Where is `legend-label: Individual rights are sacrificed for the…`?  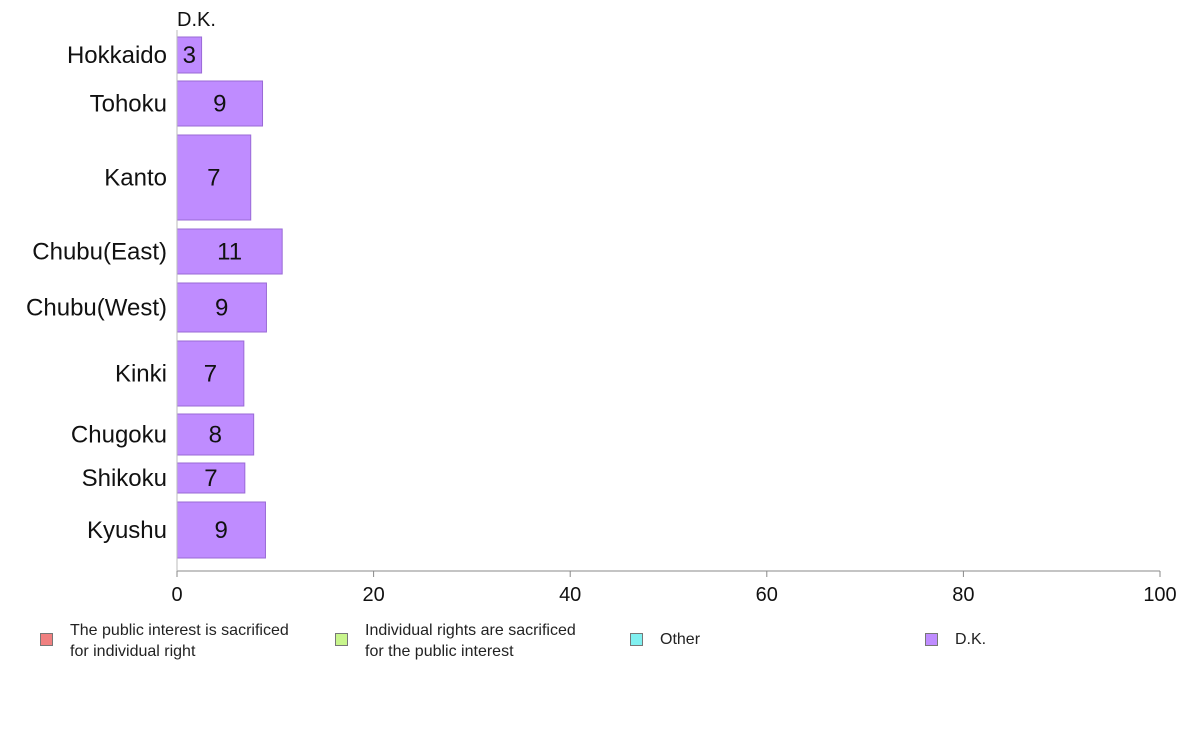
legend-label: Individual rights are sacrificed for the… is located at coordinates (470, 641).